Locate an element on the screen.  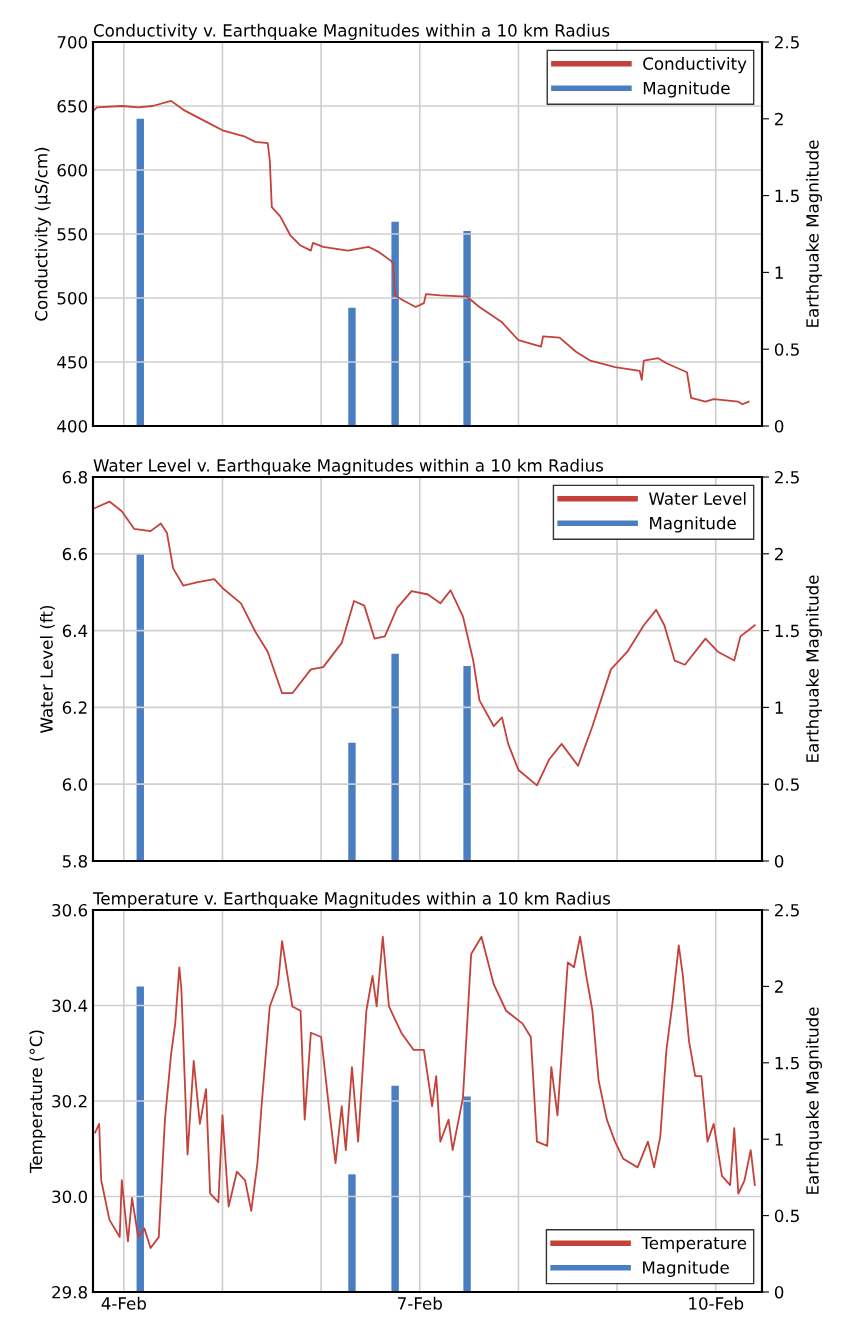
legend-label: Conductivity is located at coordinates (695, 65).